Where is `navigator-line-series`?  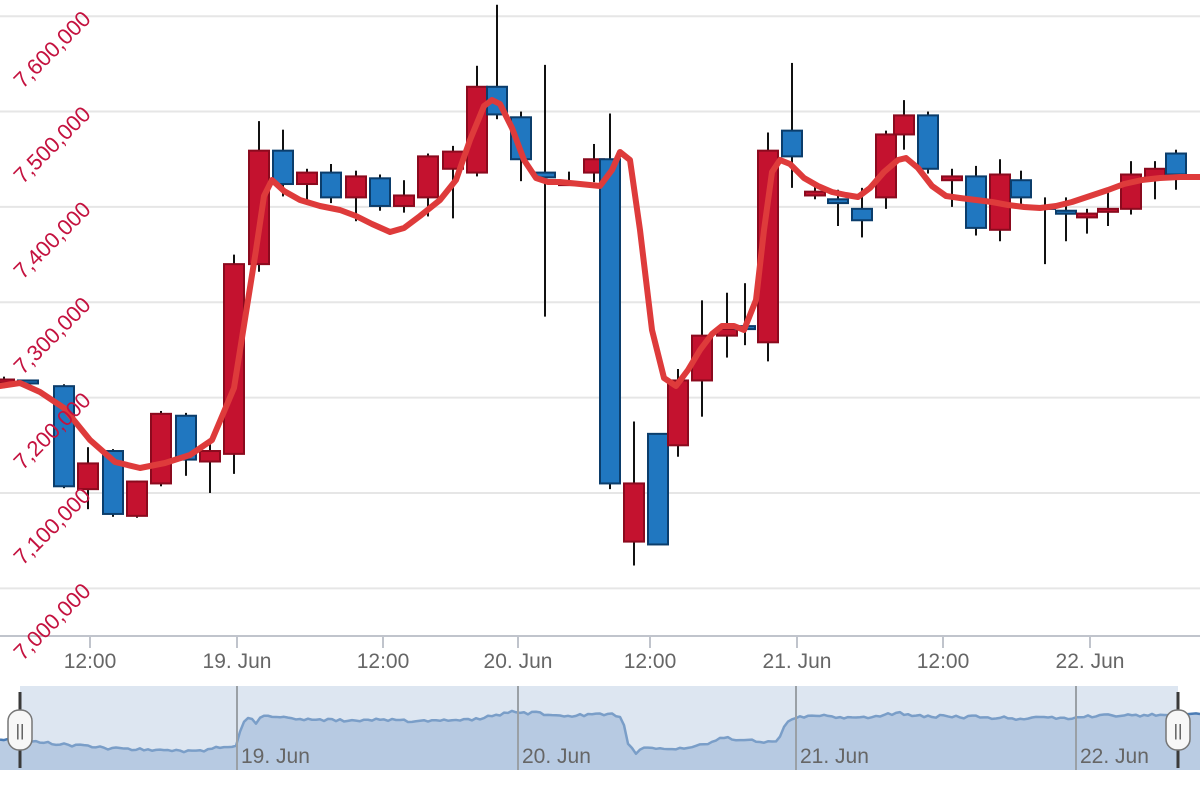 navigator-line-series is located at coordinates (600, 732).